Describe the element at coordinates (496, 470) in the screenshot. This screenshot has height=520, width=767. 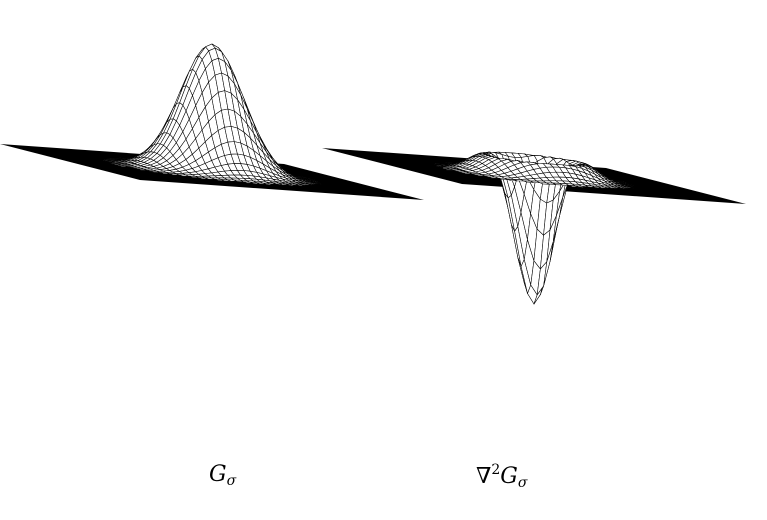
I see `caption-log-superscript: 2` at that location.